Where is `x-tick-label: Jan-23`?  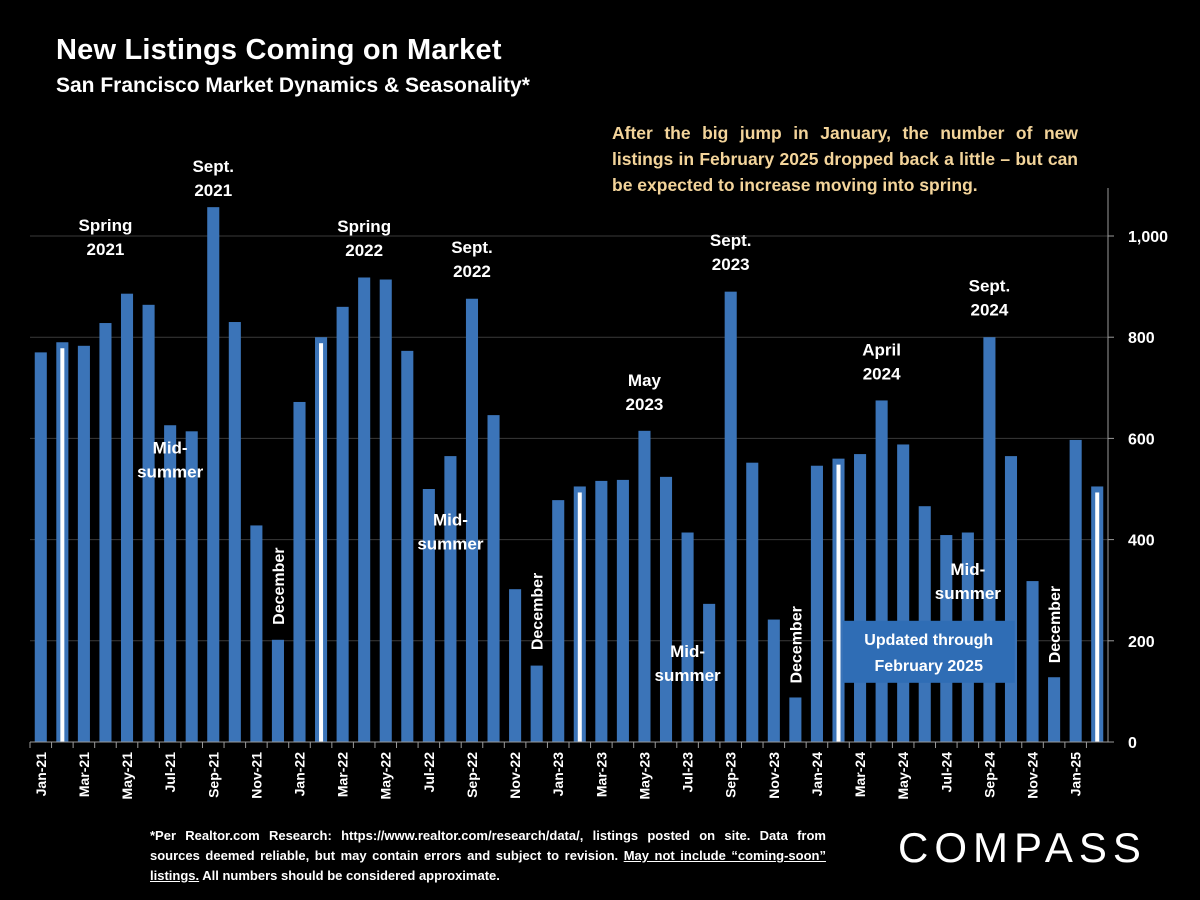
x-tick-label: Jan-23 is located at coordinates (558, 774).